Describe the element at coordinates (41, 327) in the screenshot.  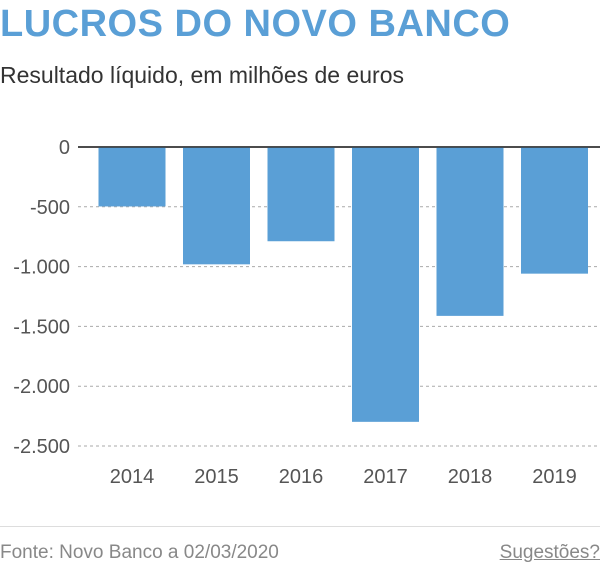
I see `y-tick-label: -1.500` at that location.